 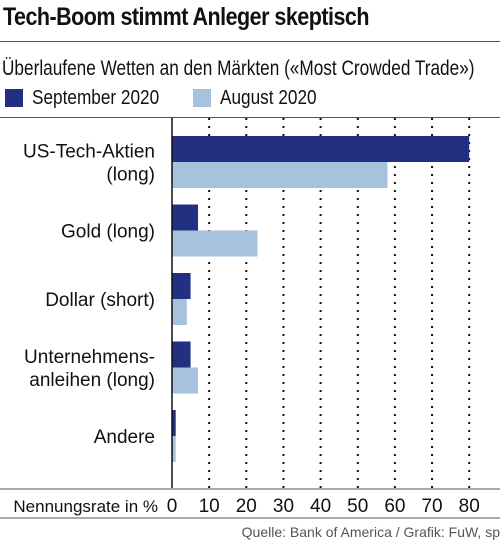 I want to click on x-tick-label-10: 10, so click(x=209, y=506).